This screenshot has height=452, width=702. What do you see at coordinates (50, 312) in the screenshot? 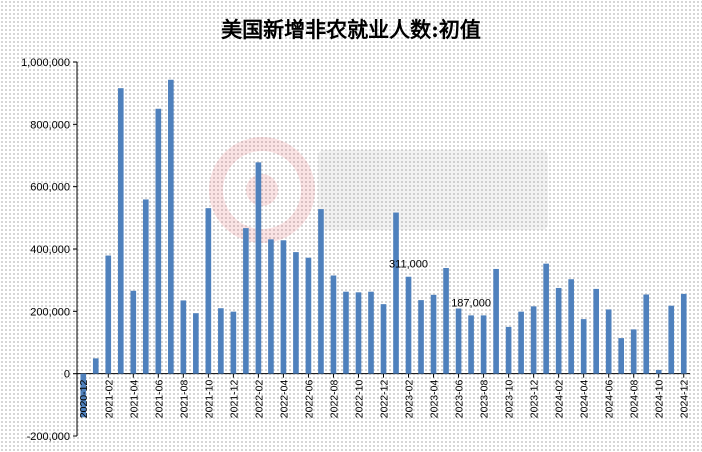
I see `y-tick-label: 200,000` at bounding box center [50, 312].